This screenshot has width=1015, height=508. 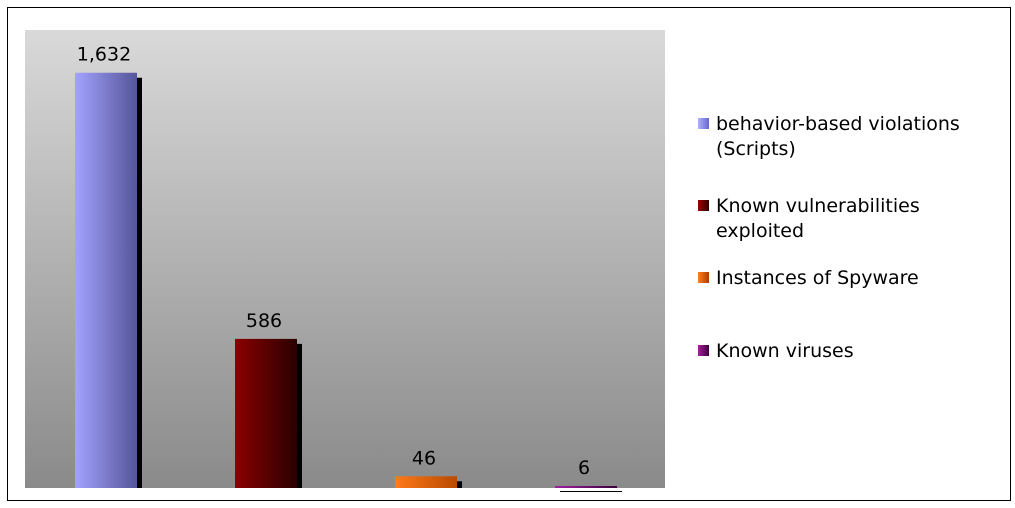 What do you see at coordinates (838, 136) in the screenshot?
I see `legend-label-scripts: behavior-based violations (Scripts)` at bounding box center [838, 136].